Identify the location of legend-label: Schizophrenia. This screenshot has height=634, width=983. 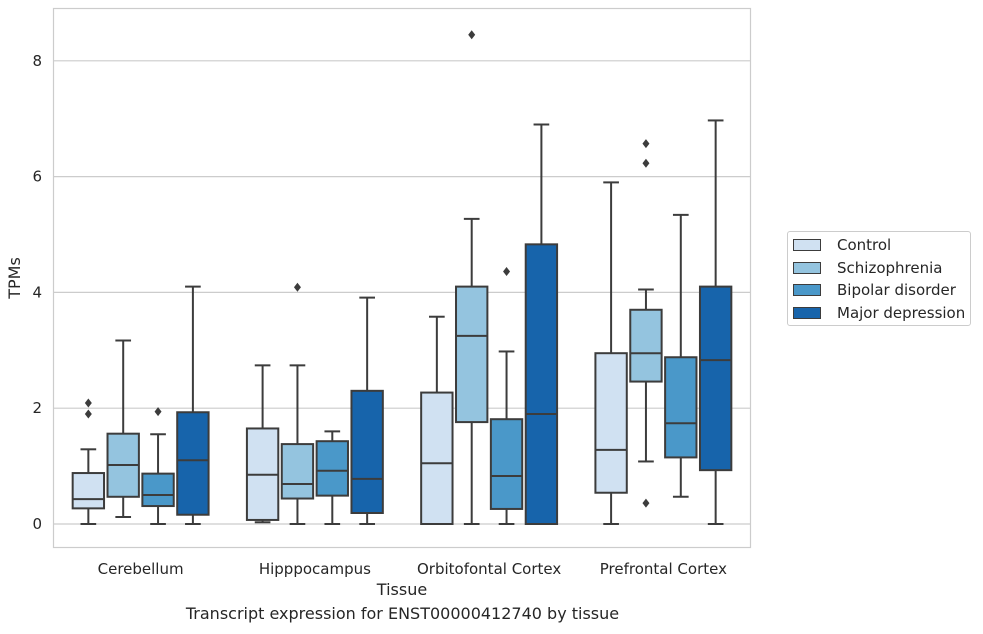
(890, 268).